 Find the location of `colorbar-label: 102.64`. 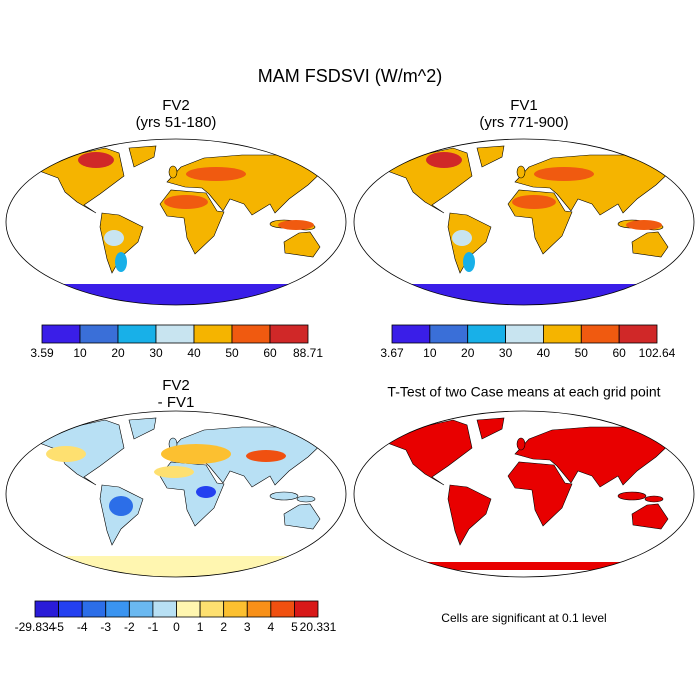

colorbar-label: 102.64 is located at coordinates (657, 353).